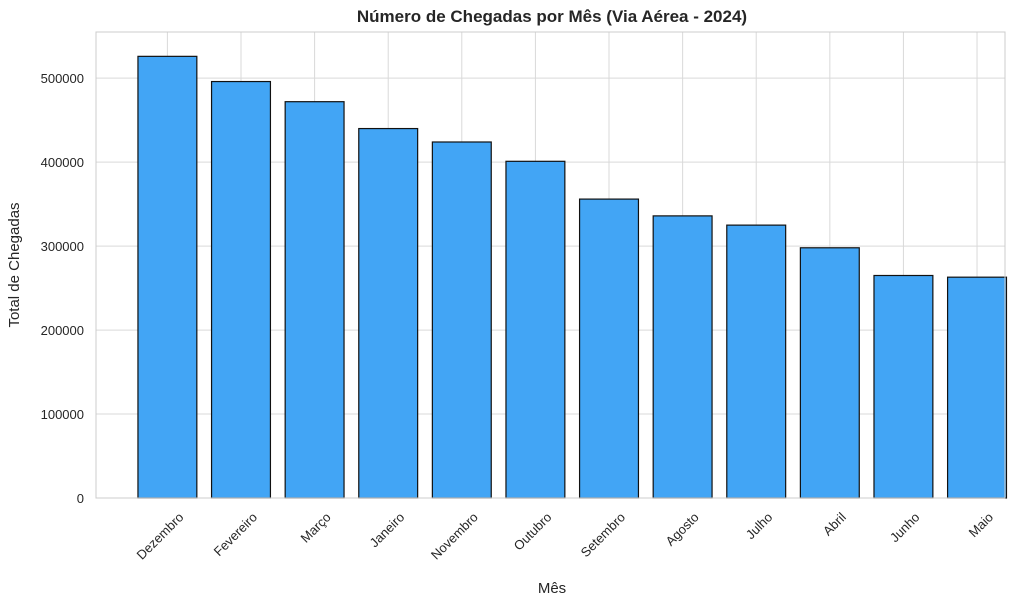  I want to click on y-tick-label: 300000, so click(62, 246).